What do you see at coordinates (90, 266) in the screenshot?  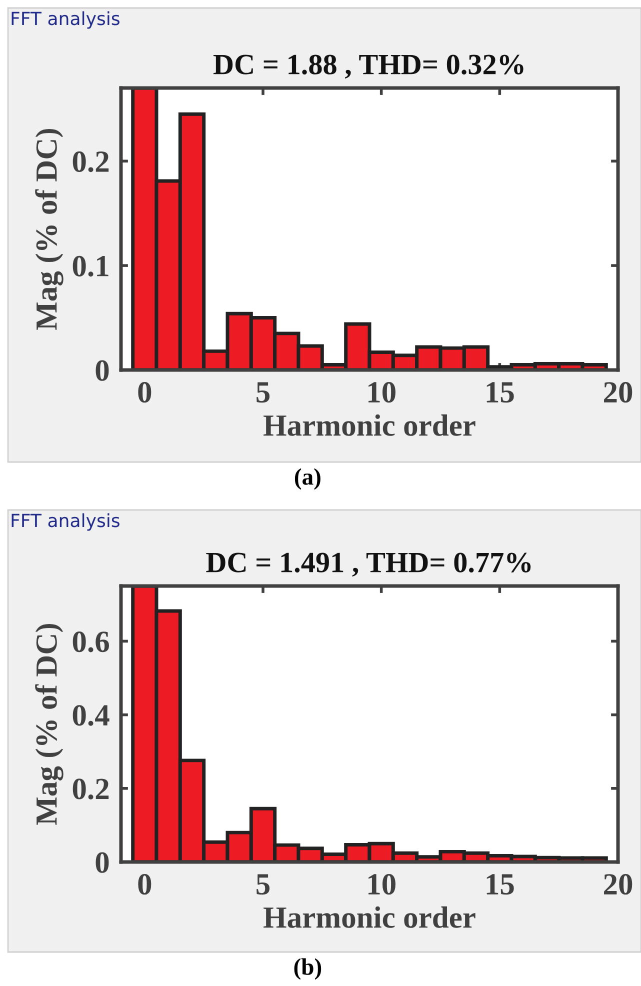 I see `y-tick-label: 0.1` at bounding box center [90, 266].